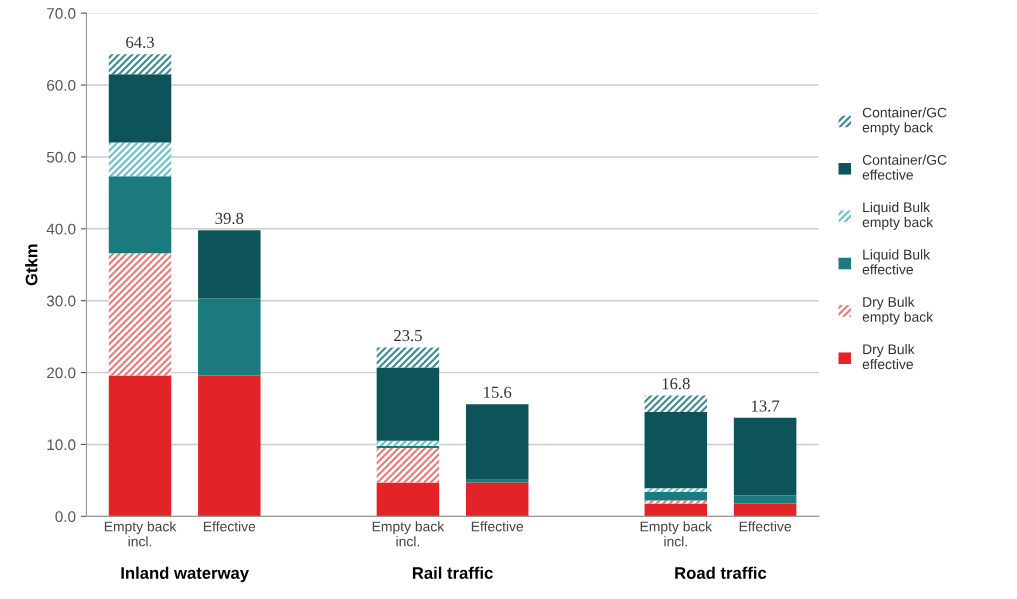 The width and height of the screenshot is (1017, 599). What do you see at coordinates (61, 229) in the screenshot?
I see `y-tick-label: 40.0` at bounding box center [61, 229].